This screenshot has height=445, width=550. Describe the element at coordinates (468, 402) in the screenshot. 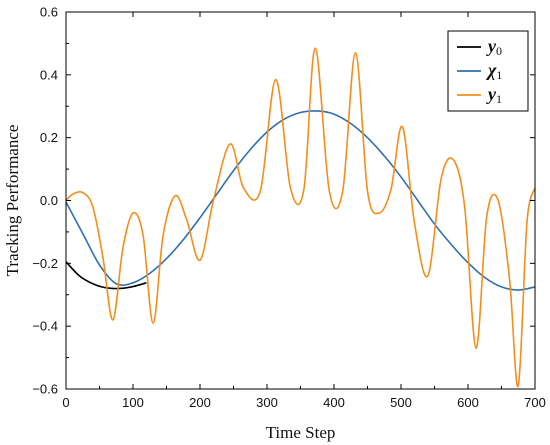

I see `x-tick-label: 600` at that location.